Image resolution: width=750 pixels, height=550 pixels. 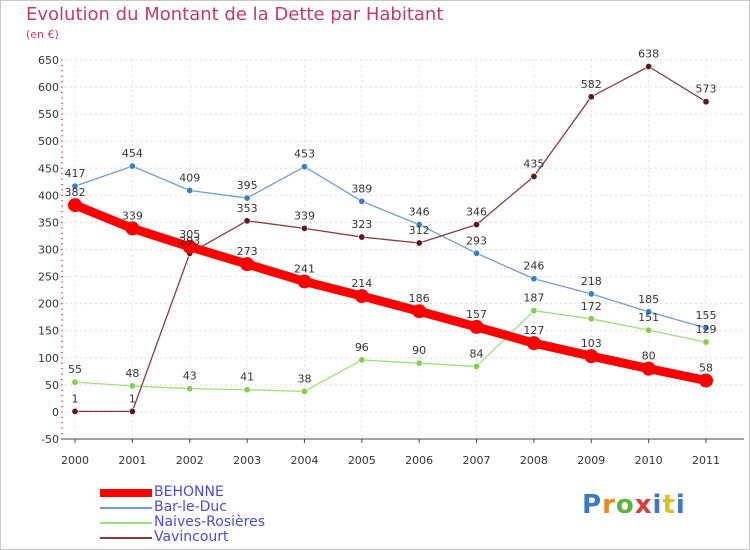 I want to click on data-label: 187, so click(x=533, y=298).